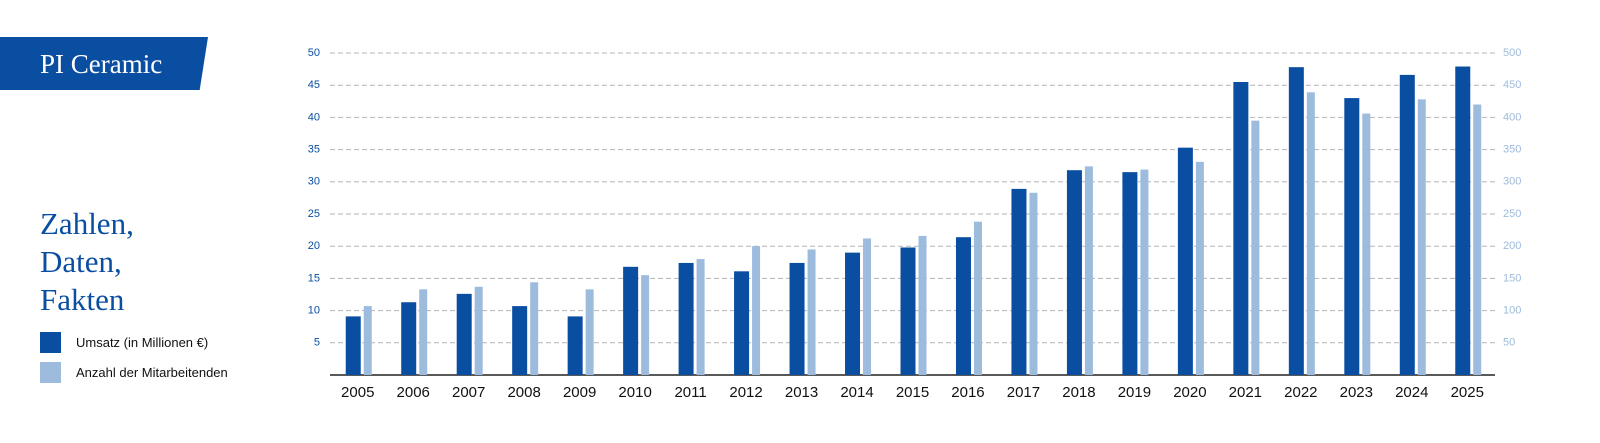 The height and width of the screenshot is (443, 1600). Describe the element at coordinates (523, 392) in the screenshot. I see `x-tick-label: 2008` at that location.